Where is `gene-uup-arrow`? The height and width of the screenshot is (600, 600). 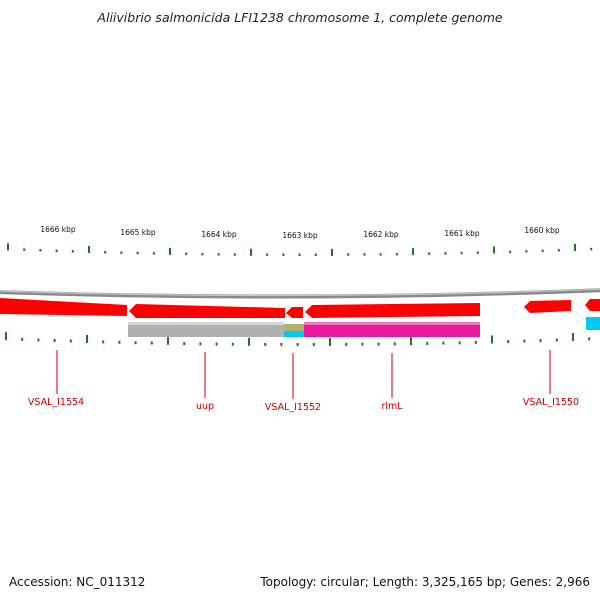
gene-uup-arrow is located at coordinates (207, 311).